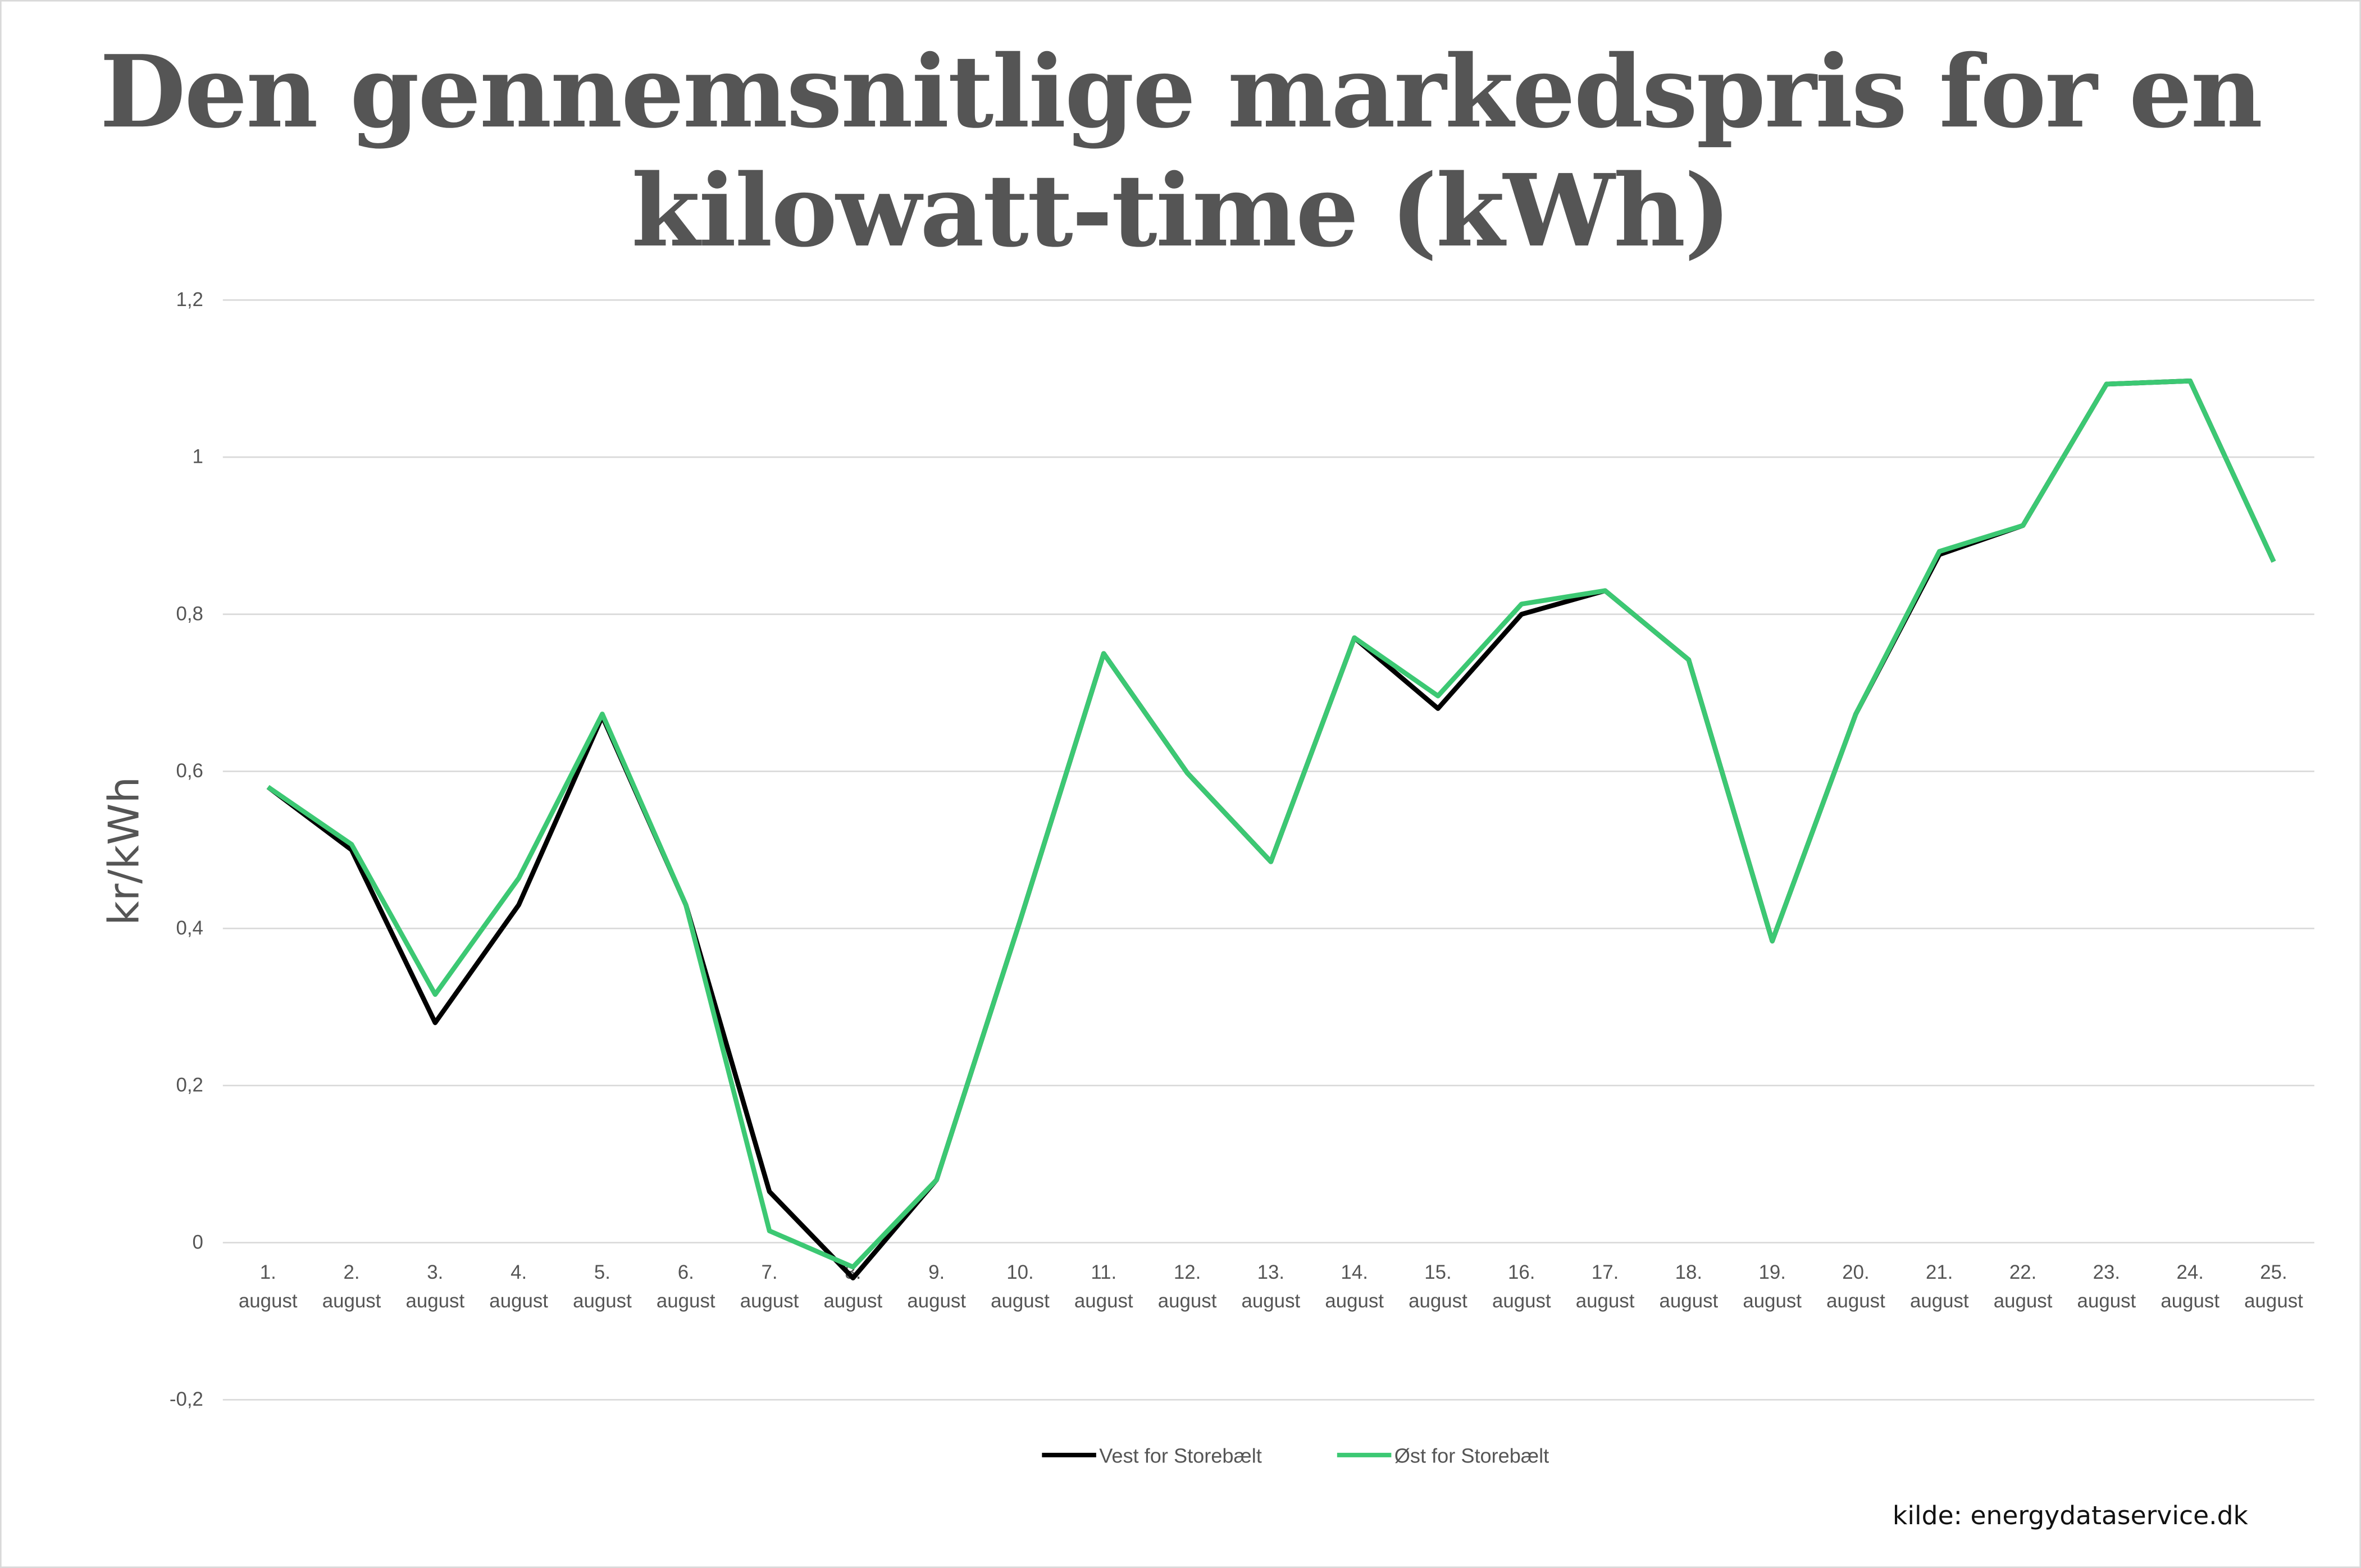 The width and height of the screenshot is (2361, 1568). I want to click on x-tick-label: 9., so click(936, 1272).